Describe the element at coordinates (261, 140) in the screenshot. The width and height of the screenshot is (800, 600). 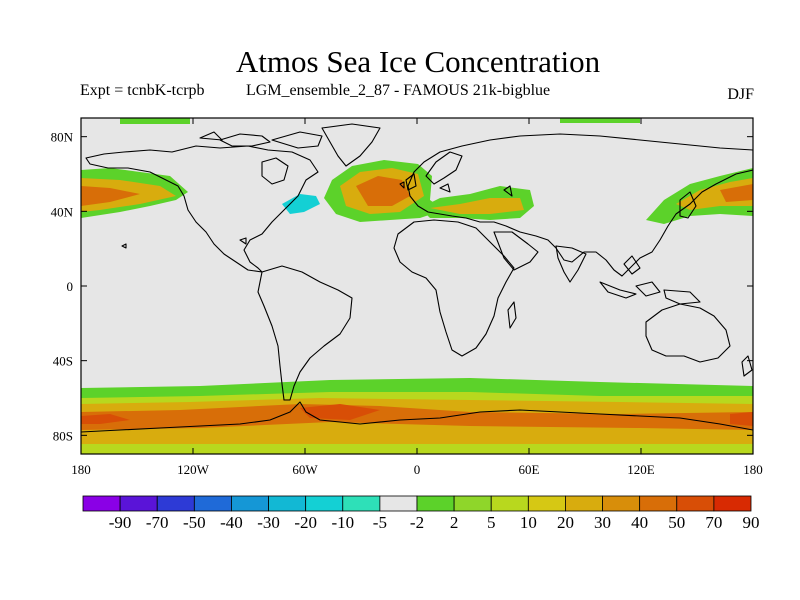
I see `coastline-arctic-islands` at that location.